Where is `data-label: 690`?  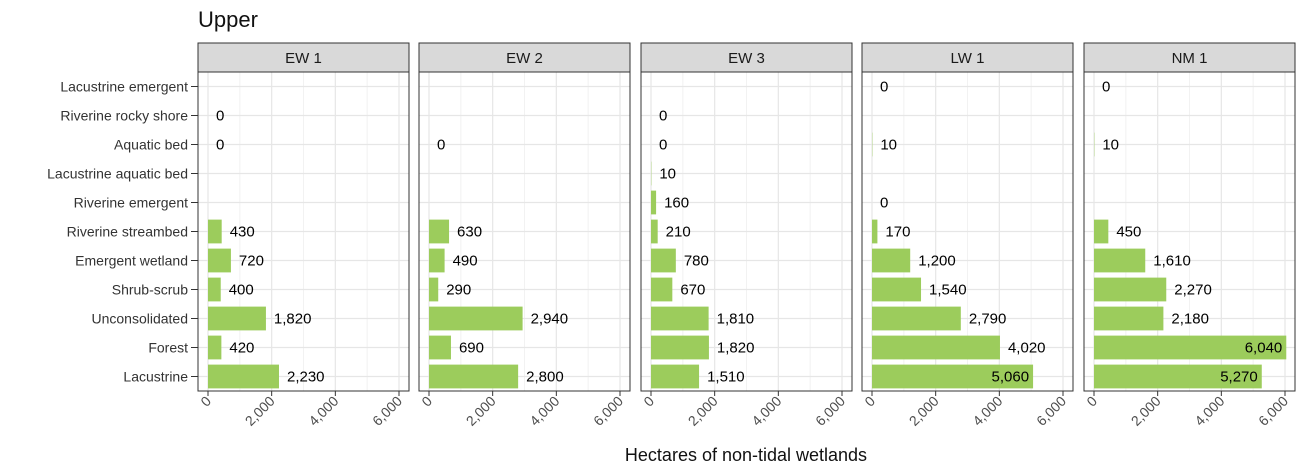 data-label: 690 is located at coordinates (471, 348).